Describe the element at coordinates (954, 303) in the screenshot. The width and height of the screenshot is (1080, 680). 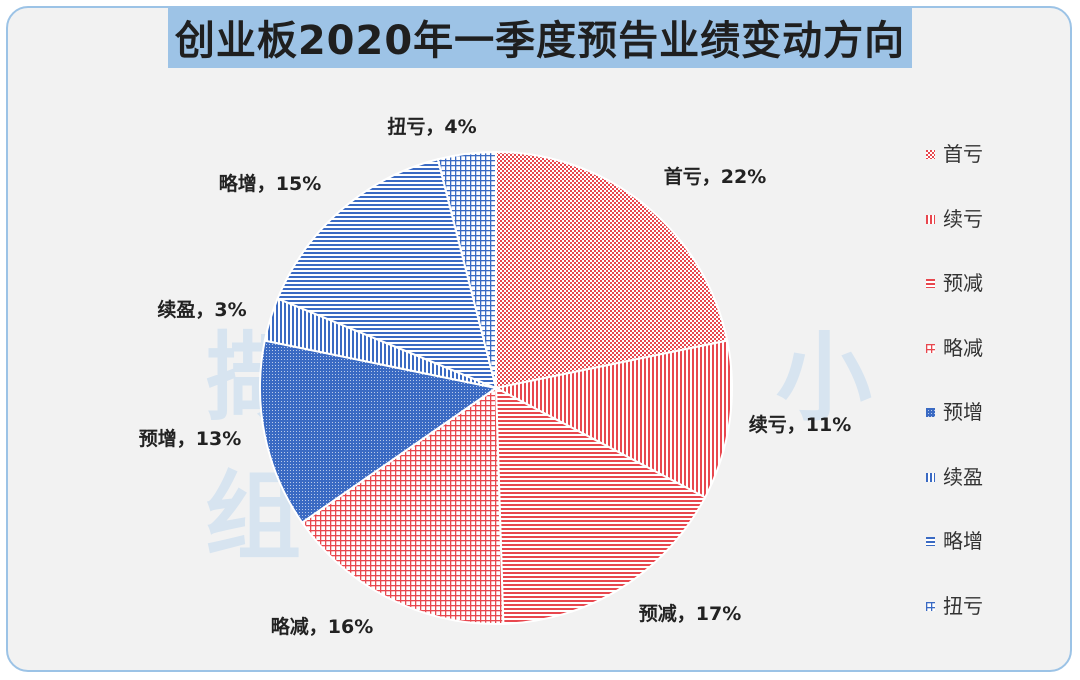
I see `legend-item: 预减` at that location.